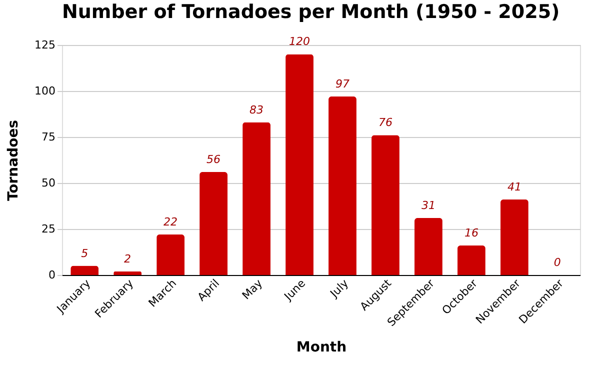 This screenshot has height=368, width=596. I want to click on data-label: 5, so click(84, 253).